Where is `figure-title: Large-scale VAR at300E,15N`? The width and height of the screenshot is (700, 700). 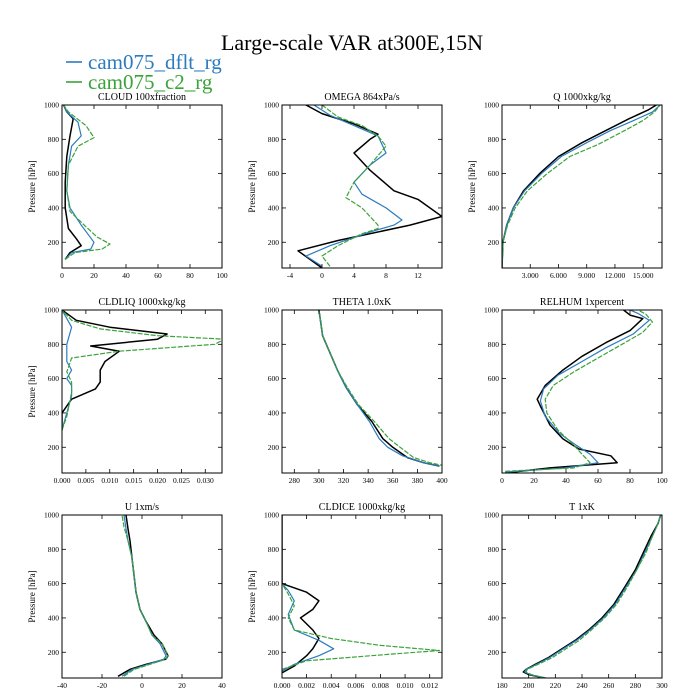
figure-title: Large-scale VAR at300E,15N is located at coordinates (352, 42).